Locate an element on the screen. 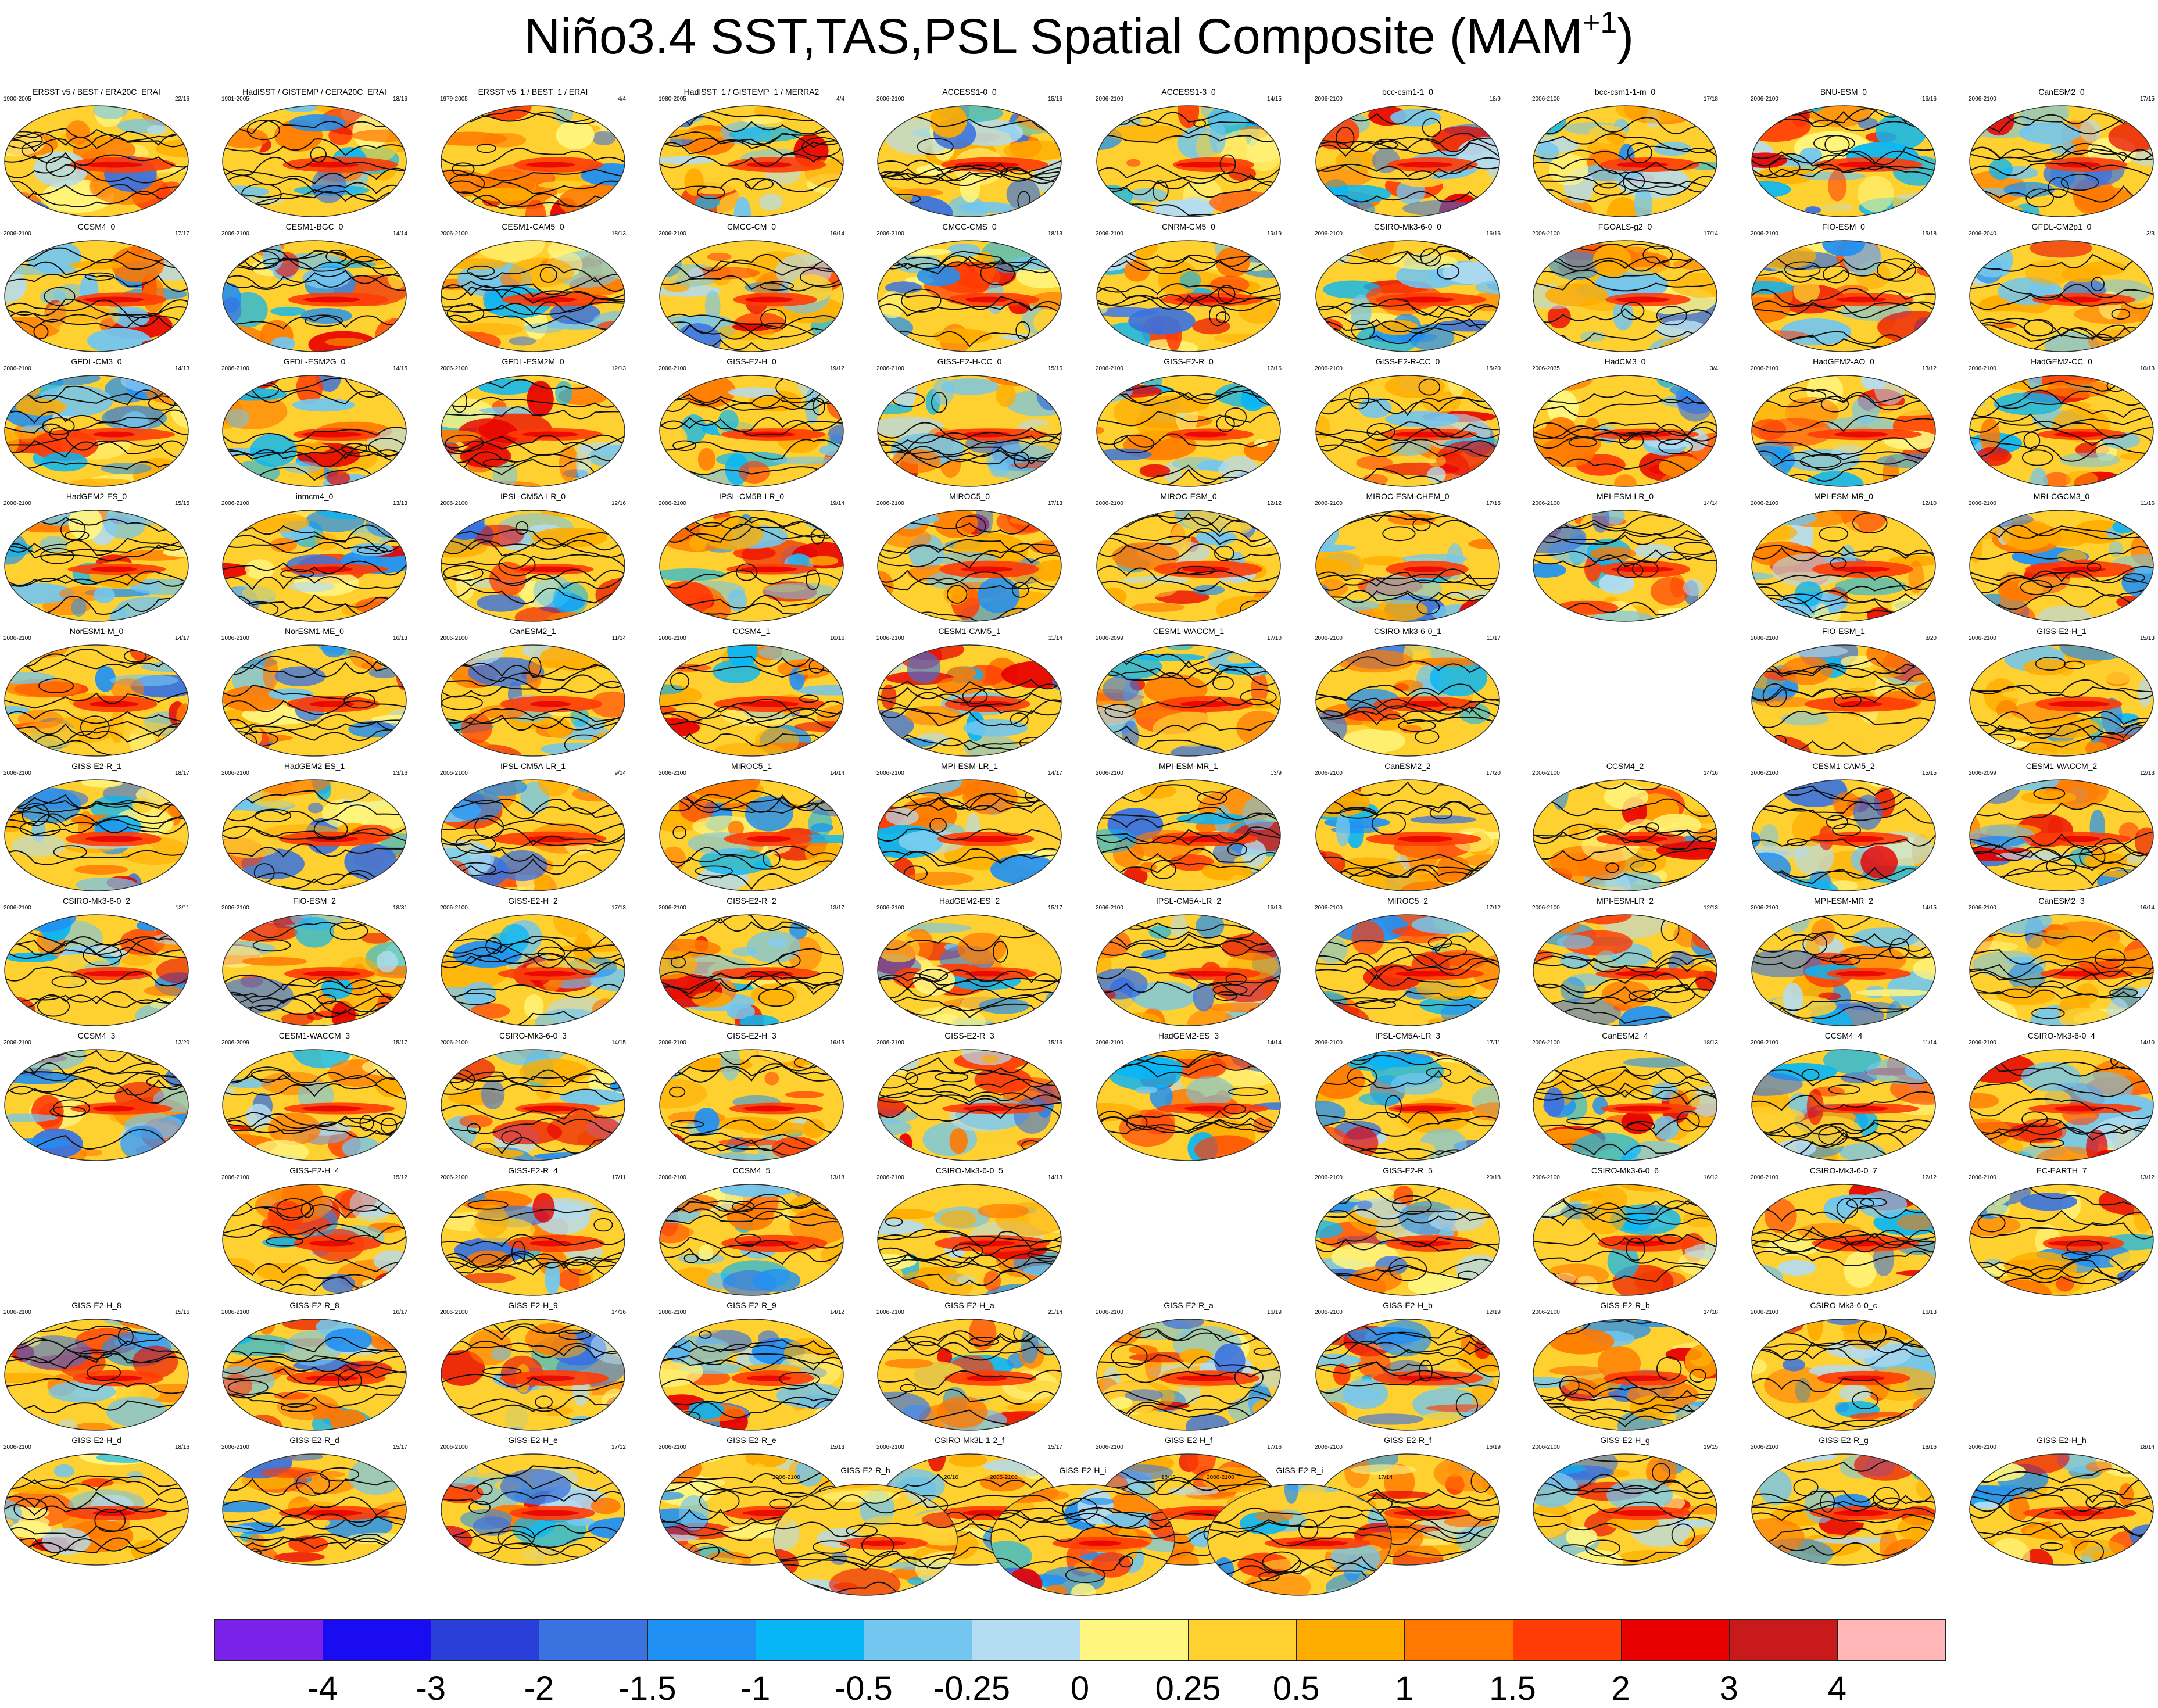 The image size is (2158, 1708). colorbar-swatch is located at coordinates (1350, 1640).